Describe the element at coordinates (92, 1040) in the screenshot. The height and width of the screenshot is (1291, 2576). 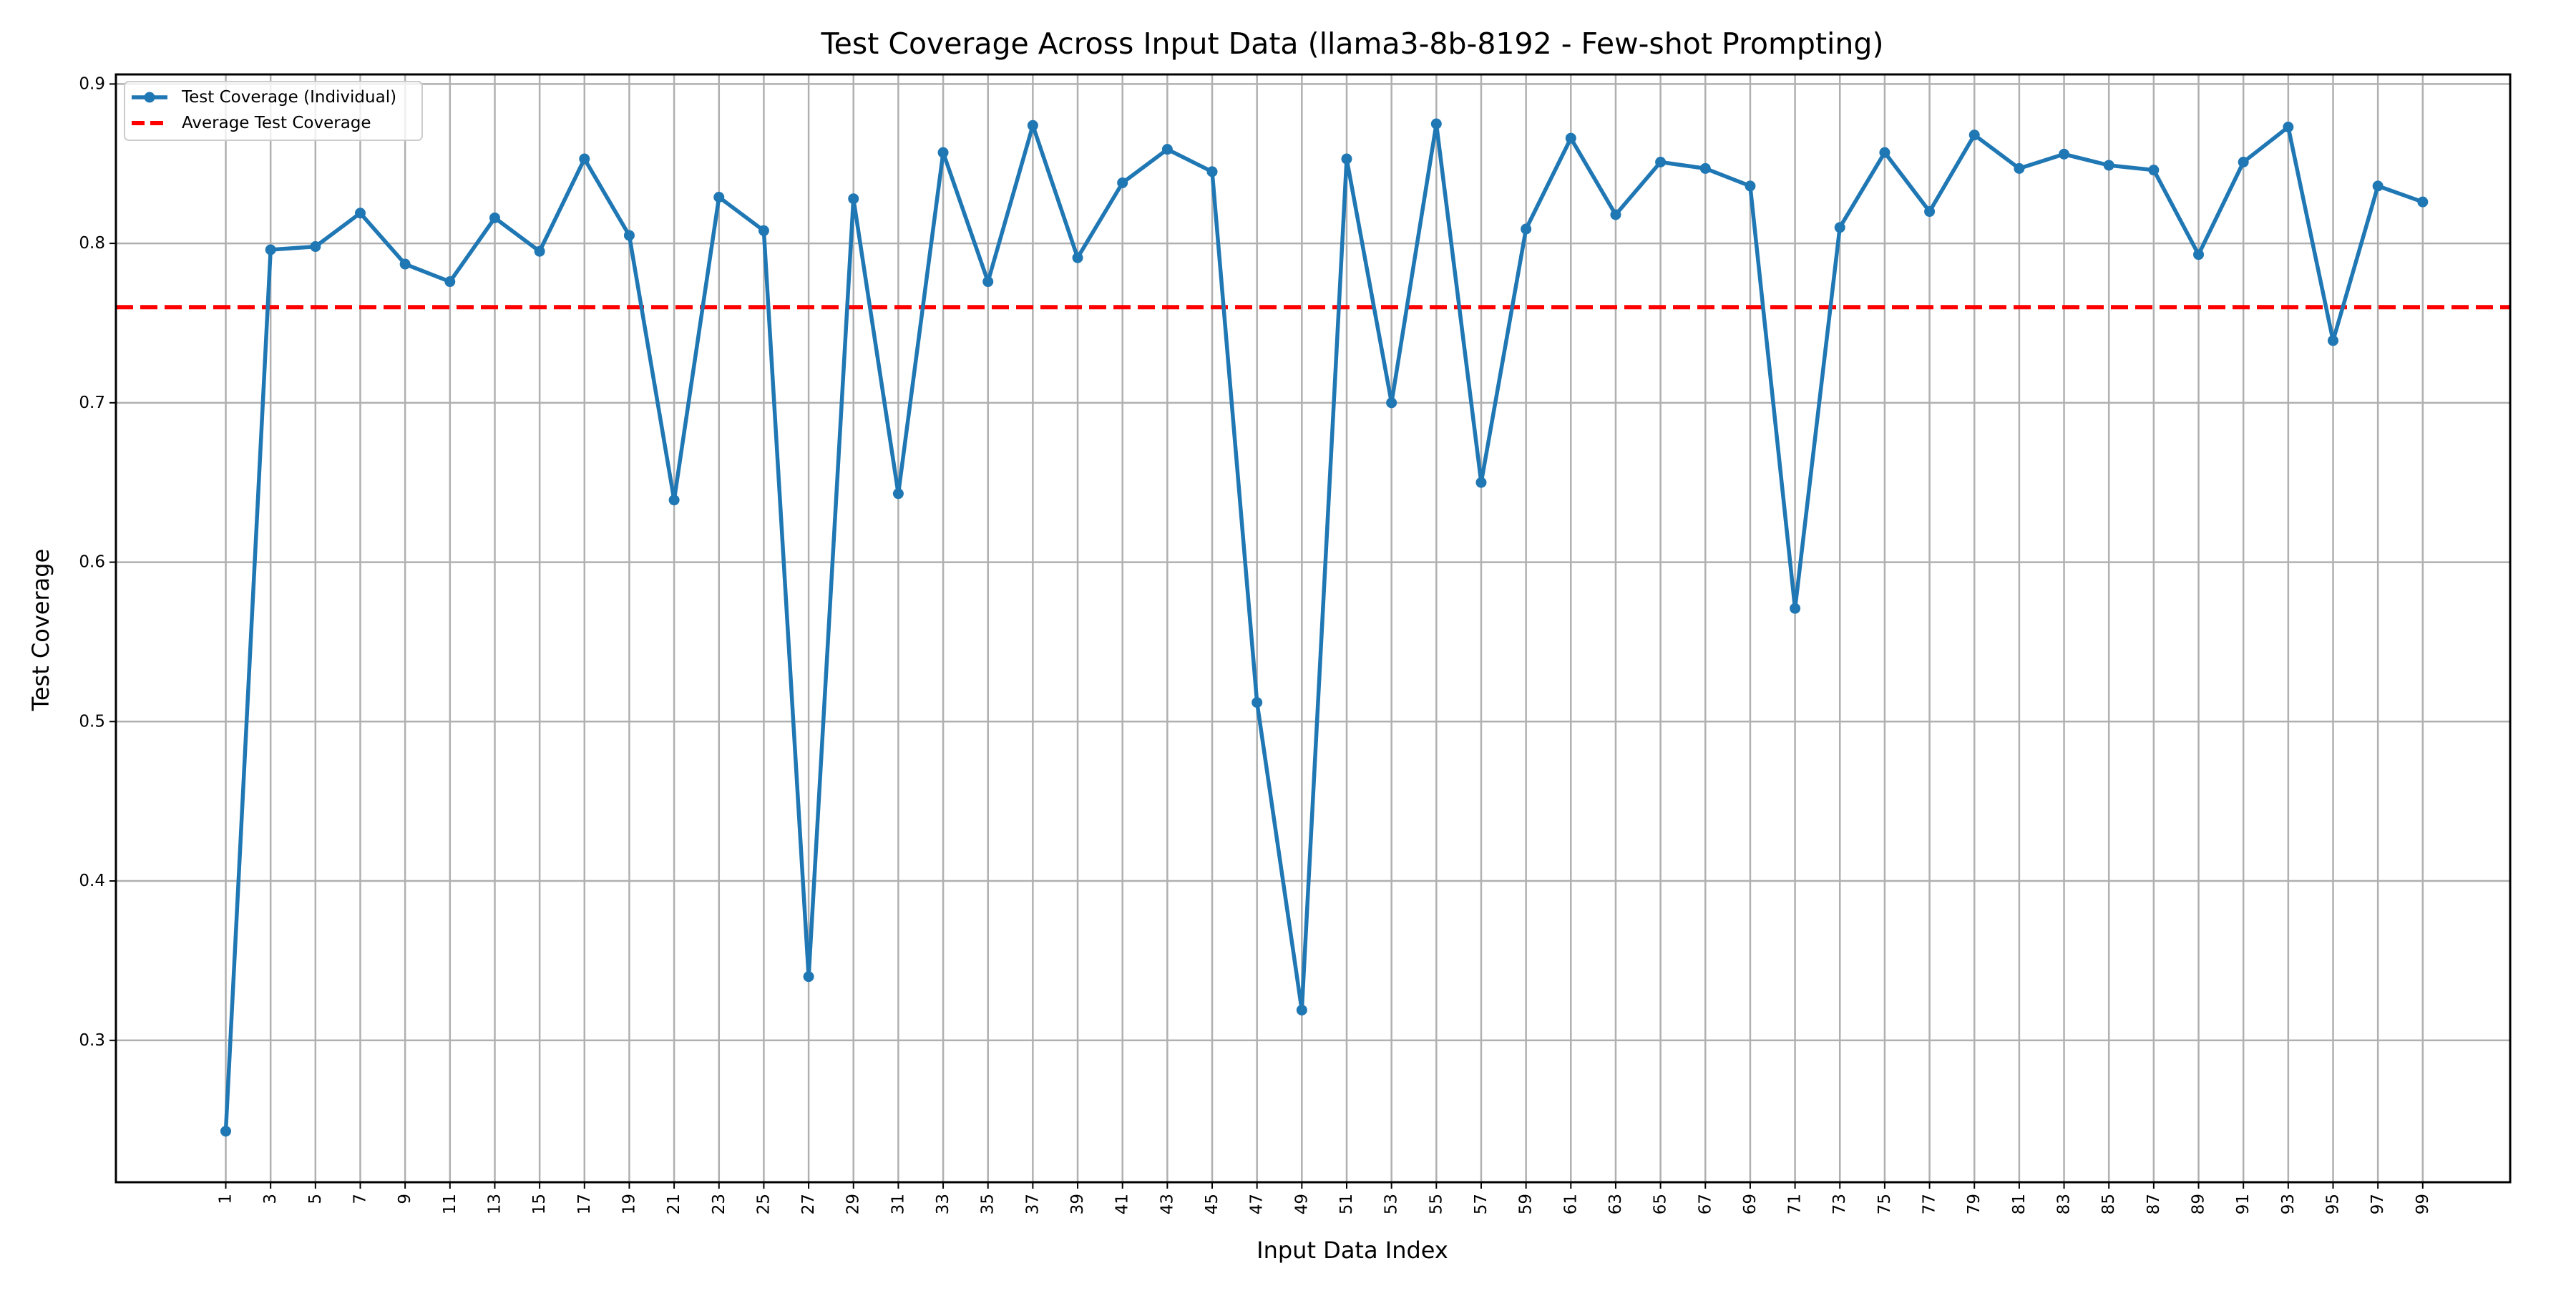
I see `y-tick-label: 0.3` at that location.